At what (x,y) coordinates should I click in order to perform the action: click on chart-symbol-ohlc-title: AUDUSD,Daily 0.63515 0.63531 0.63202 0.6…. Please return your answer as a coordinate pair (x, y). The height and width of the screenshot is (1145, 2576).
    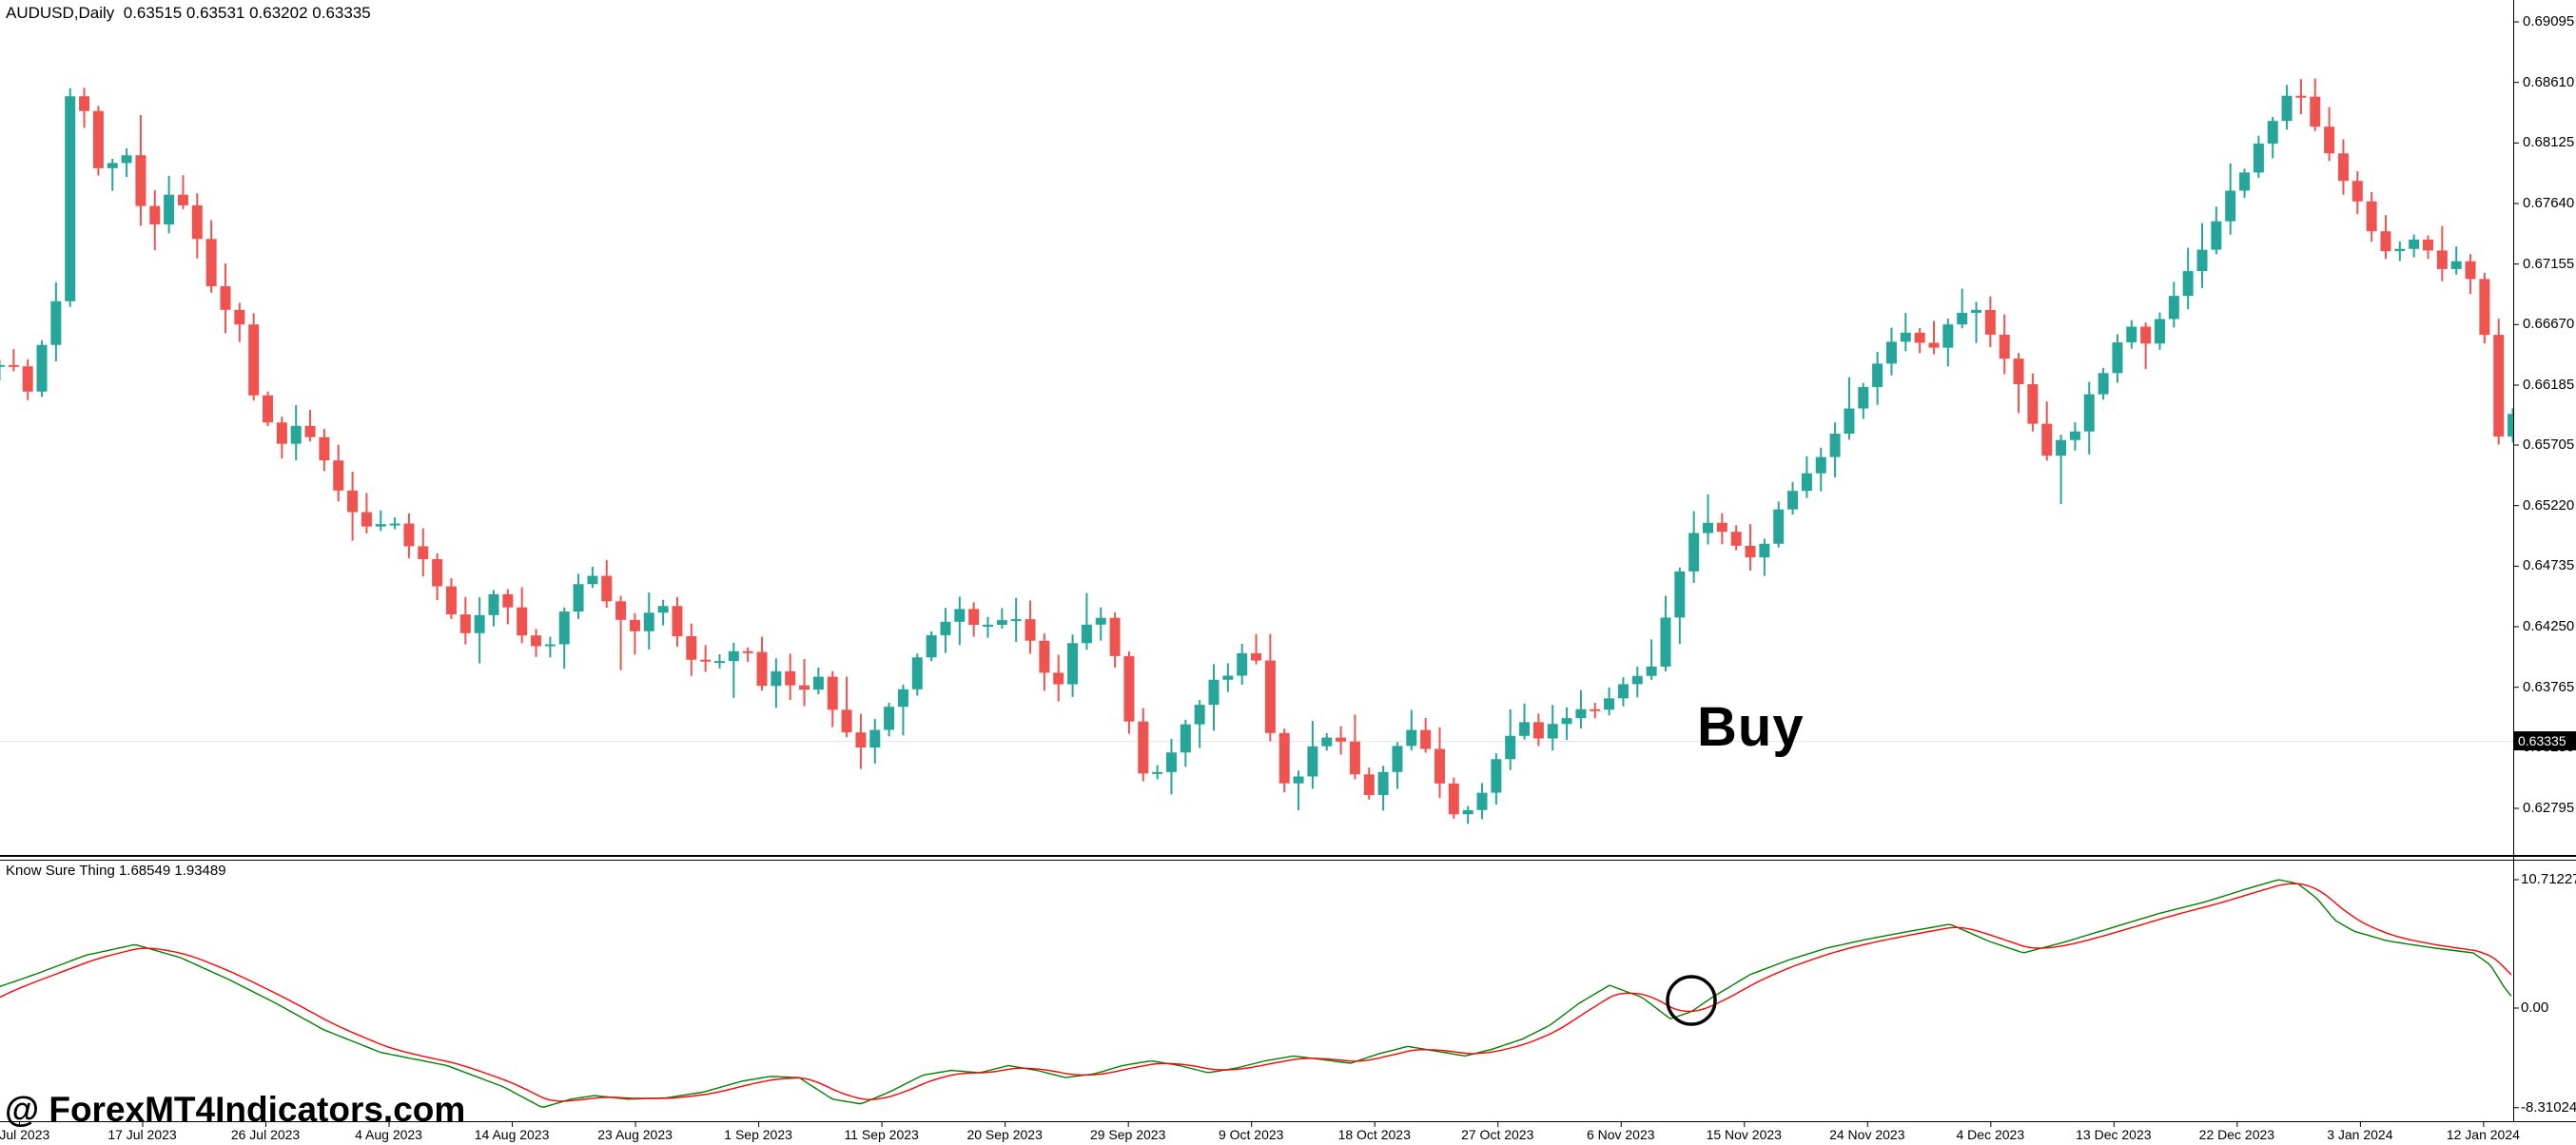
    Looking at the image, I should click on (188, 13).